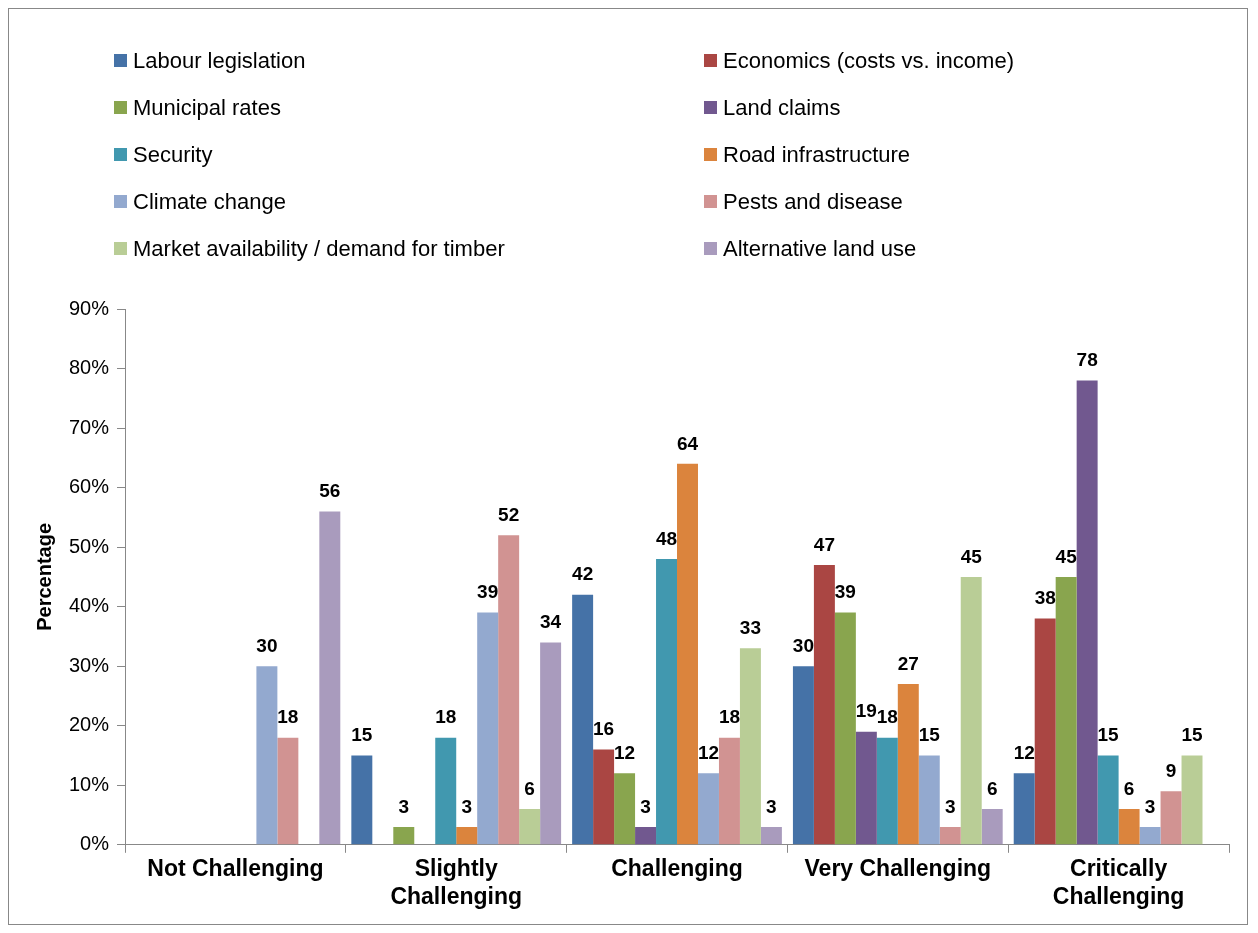  I want to click on y-tick-label: 90%, so click(89, 307).